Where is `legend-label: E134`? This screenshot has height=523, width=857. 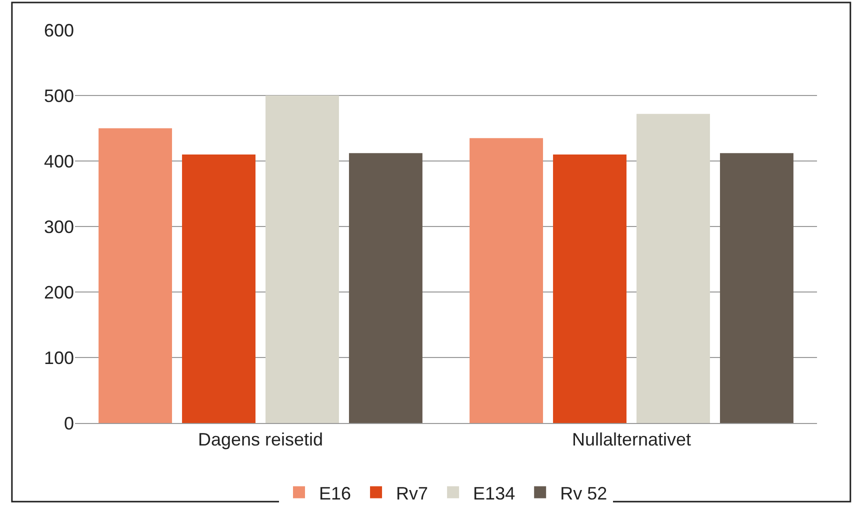
legend-label: E134 is located at coordinates (494, 493).